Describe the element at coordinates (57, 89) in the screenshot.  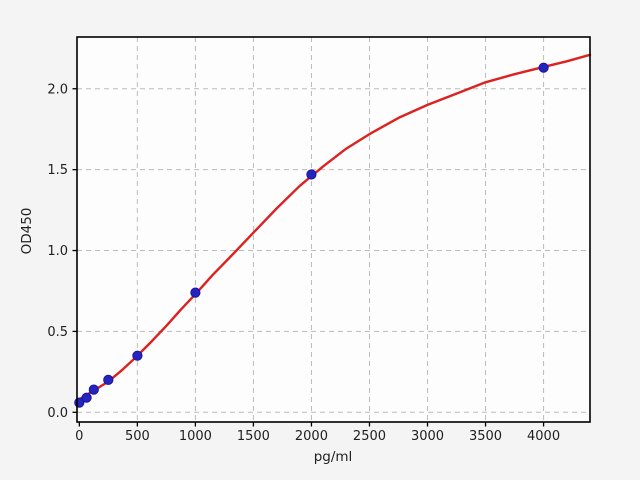
I see `y-tick-label: 2.0` at that location.